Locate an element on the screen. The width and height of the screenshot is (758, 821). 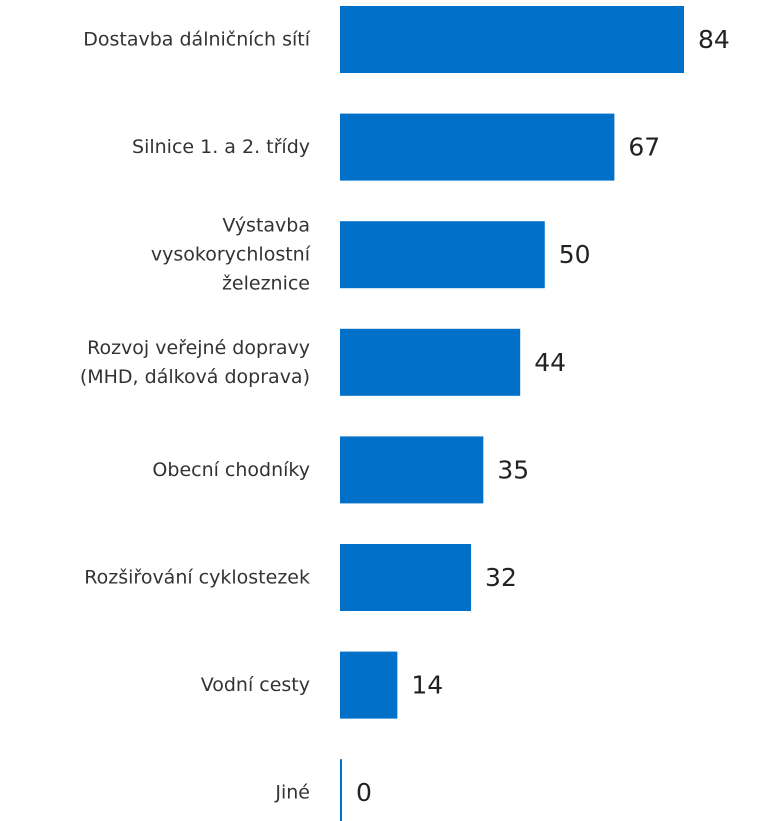
category-label-line-2-0: Výstavba is located at coordinates (266, 226).